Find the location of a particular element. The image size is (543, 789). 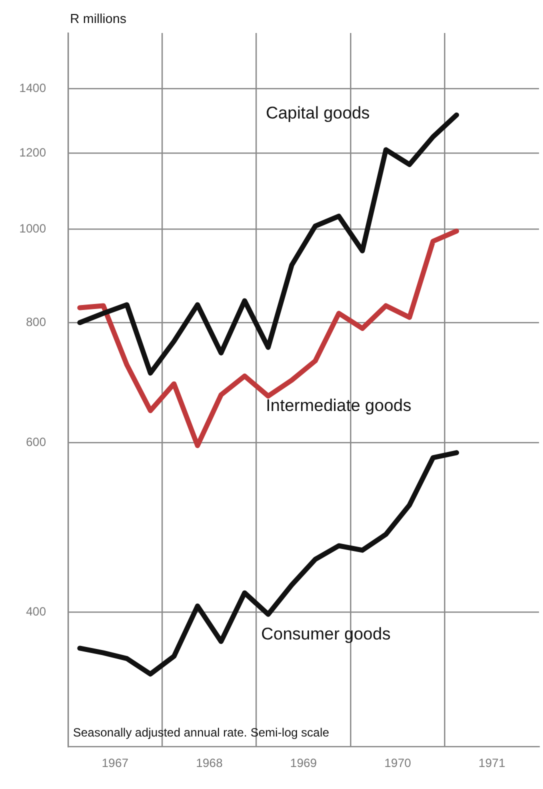

x-tick-label: 1969 is located at coordinates (304, 763).